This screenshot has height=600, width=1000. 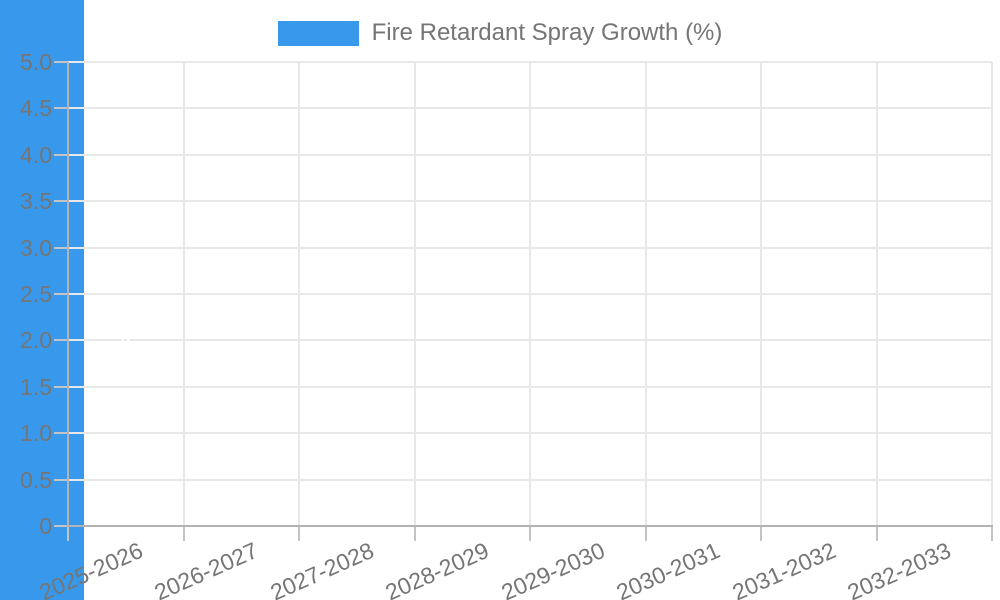 What do you see at coordinates (934, 303) in the screenshot?
I see `bar-value-label: 4.8` at bounding box center [934, 303].